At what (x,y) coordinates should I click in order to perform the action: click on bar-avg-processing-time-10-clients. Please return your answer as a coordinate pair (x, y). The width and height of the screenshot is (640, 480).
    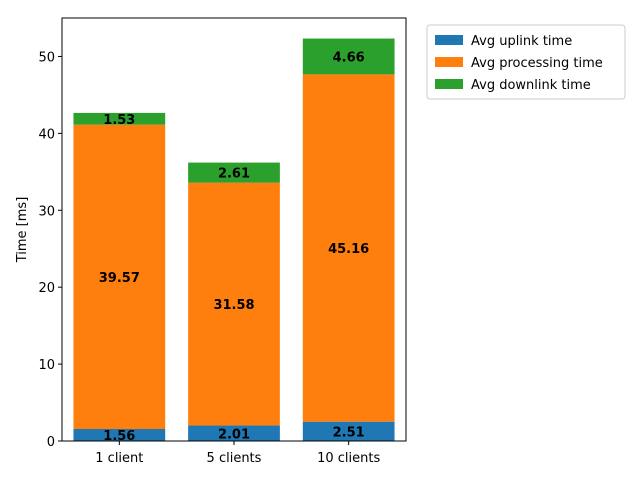
    Looking at the image, I should click on (348, 248).